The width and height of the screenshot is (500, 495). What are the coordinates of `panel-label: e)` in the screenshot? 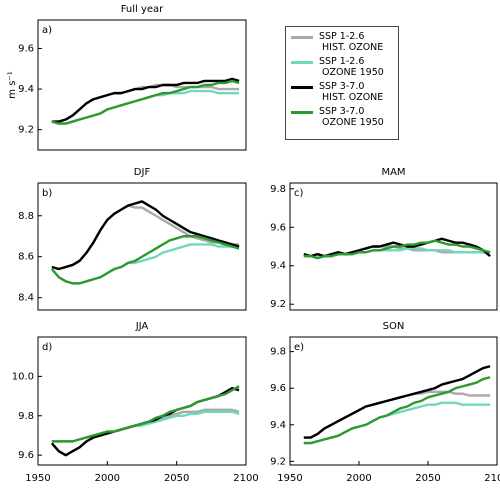 It's located at (299, 347).